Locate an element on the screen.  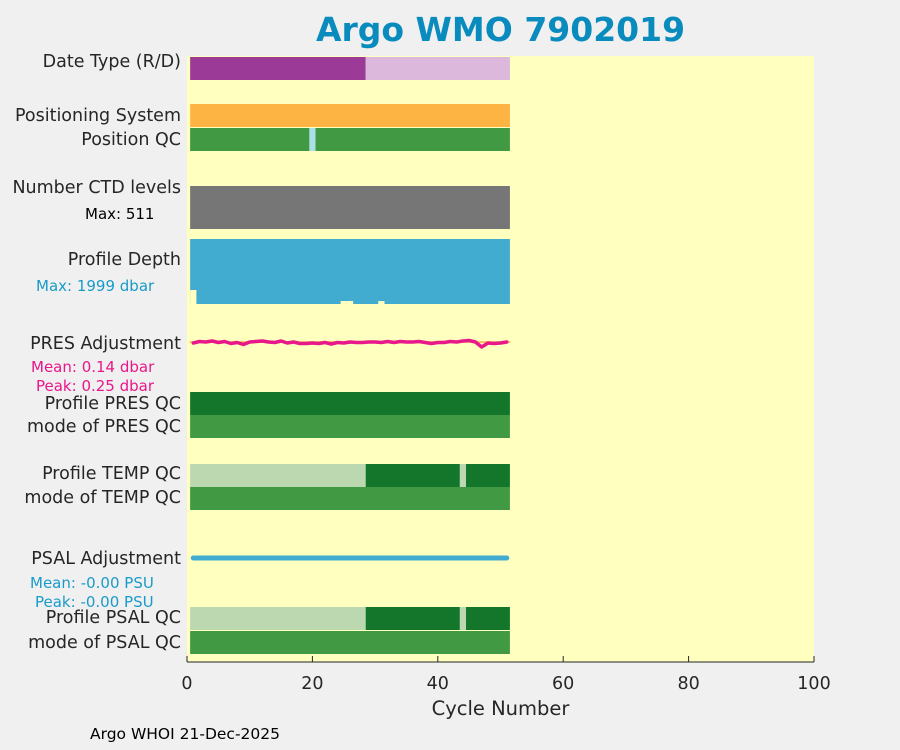
x-axis-label: Cycle Number is located at coordinates (500, 708).